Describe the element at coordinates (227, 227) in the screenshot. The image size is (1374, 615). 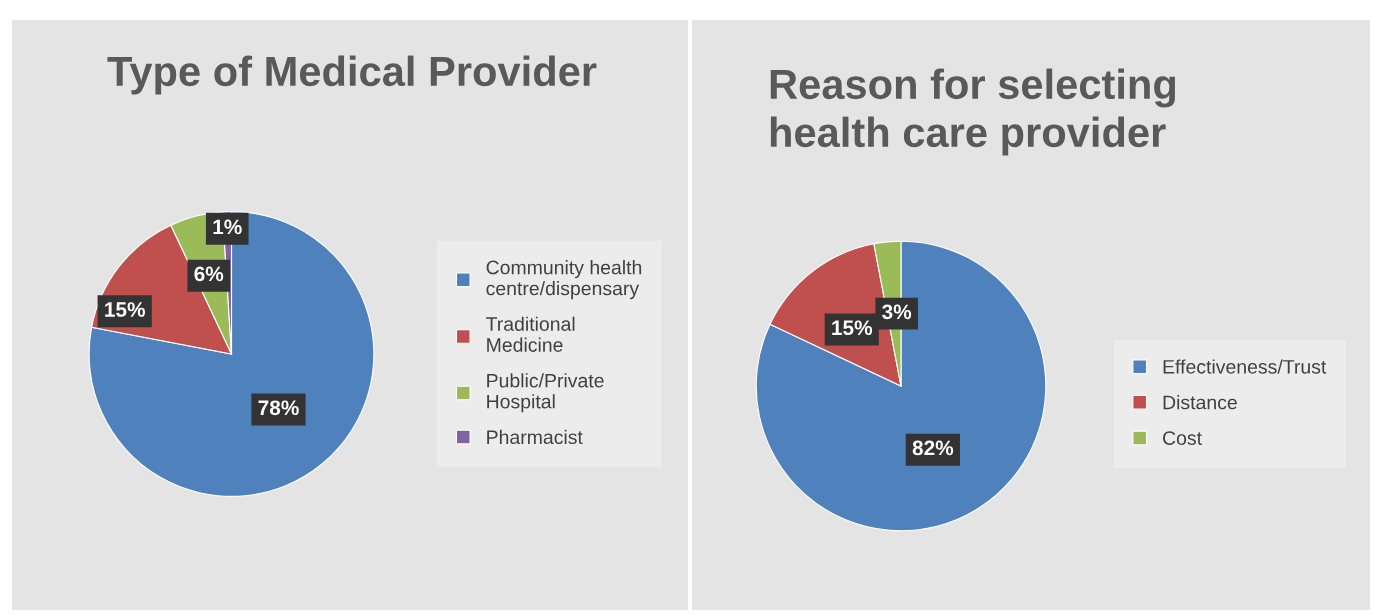
I see `data-label: 1%` at that location.